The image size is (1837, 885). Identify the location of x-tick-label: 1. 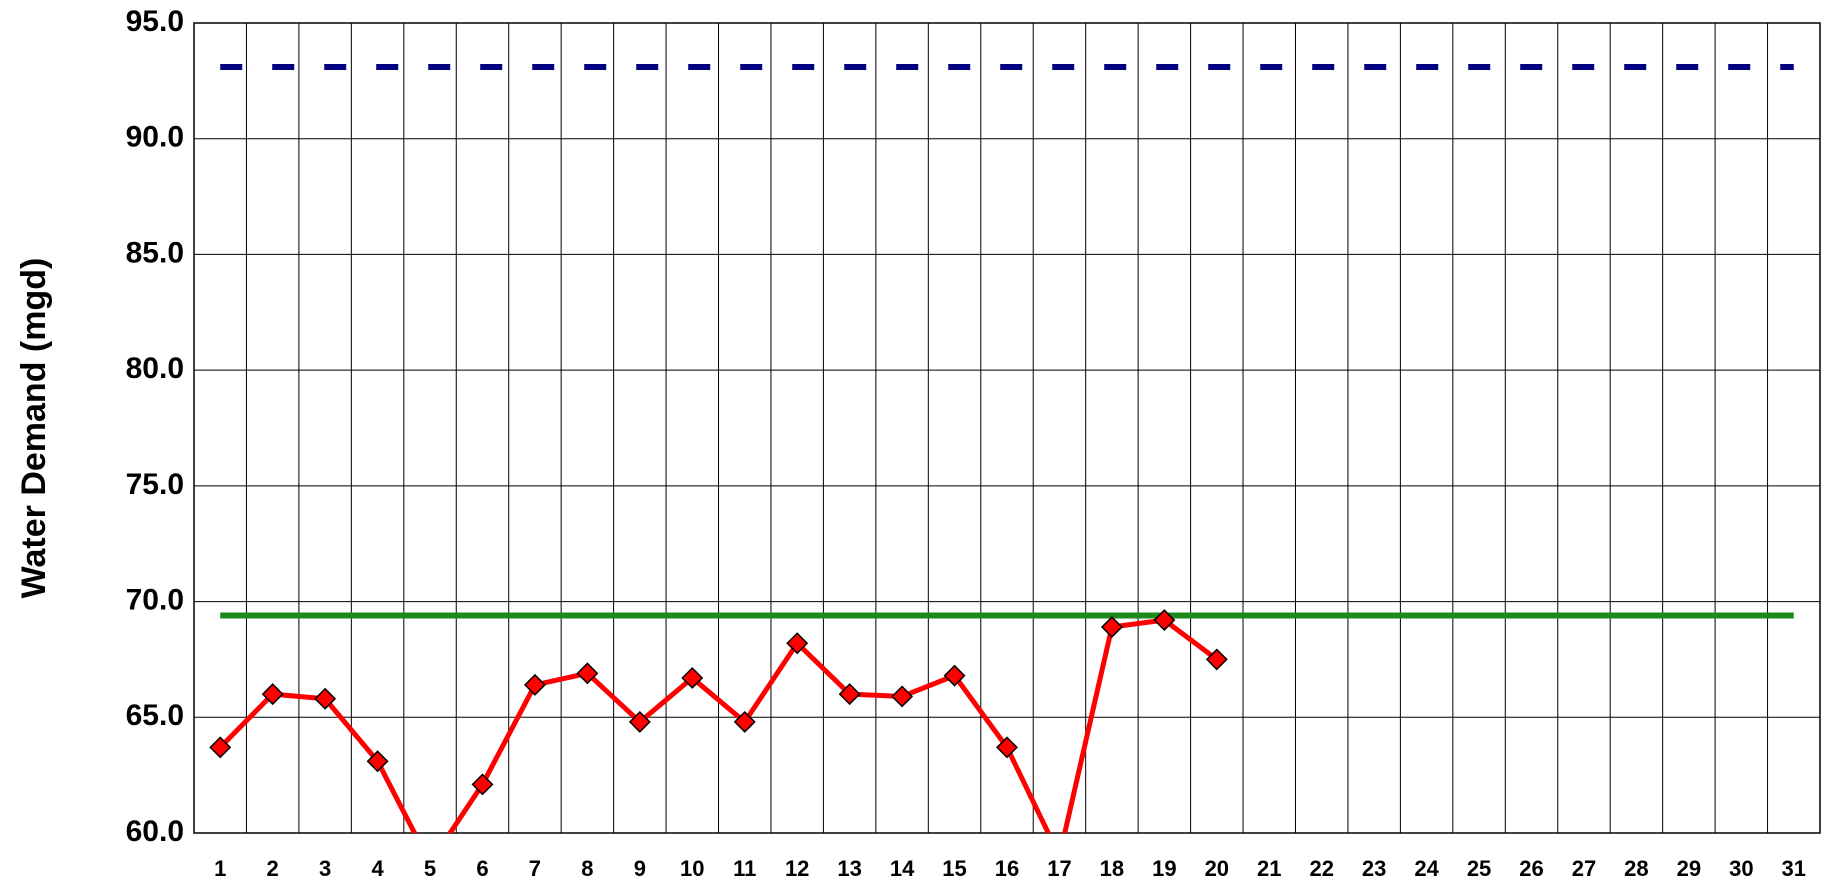
(220, 868).